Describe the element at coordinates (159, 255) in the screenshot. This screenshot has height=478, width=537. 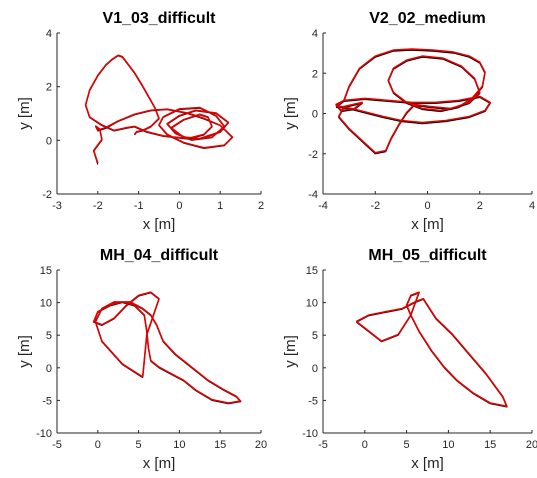
I see `subplot-title: MH_04_difficult` at that location.